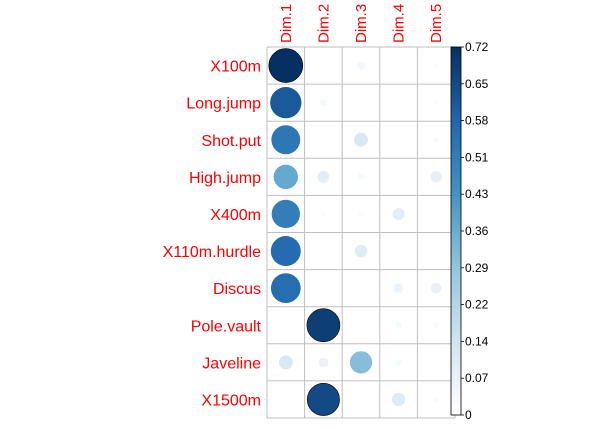  What do you see at coordinates (323, 23) in the screenshot?
I see `column-label: Dim.2` at bounding box center [323, 23].